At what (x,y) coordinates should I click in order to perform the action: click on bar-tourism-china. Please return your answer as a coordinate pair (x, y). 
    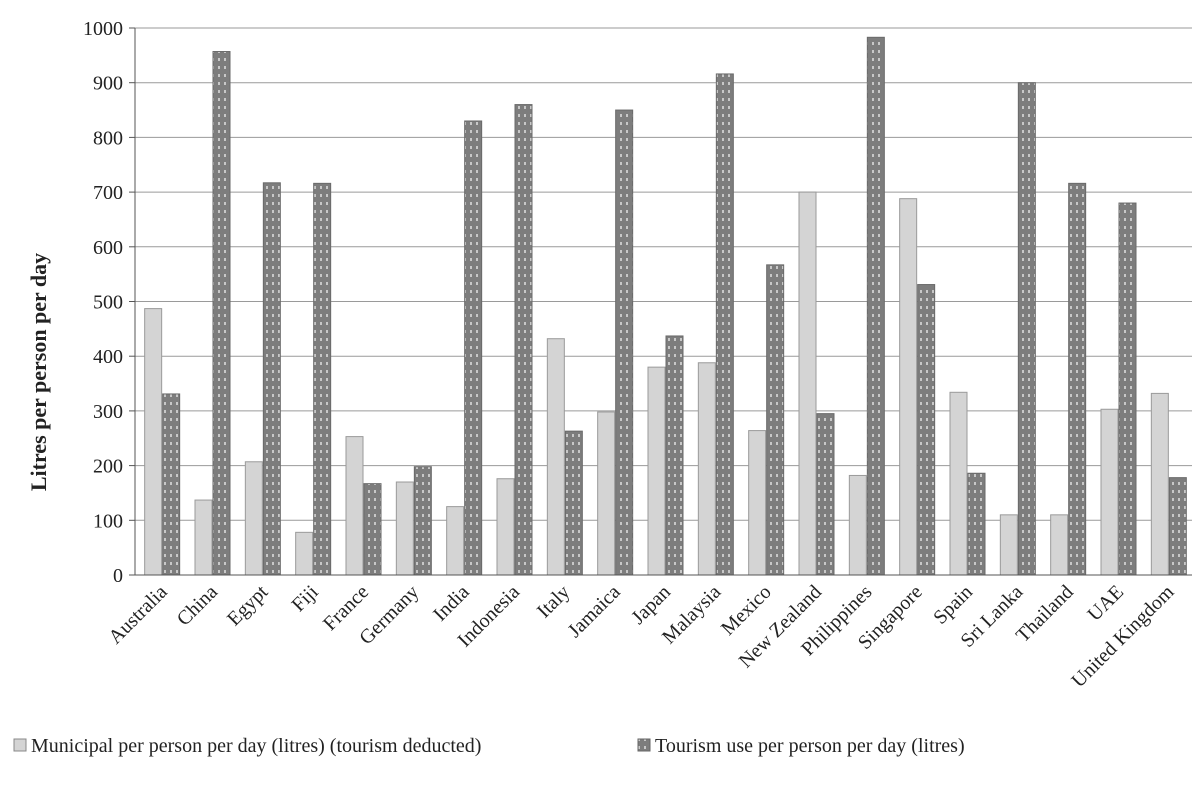
    Looking at the image, I should click on (221, 313).